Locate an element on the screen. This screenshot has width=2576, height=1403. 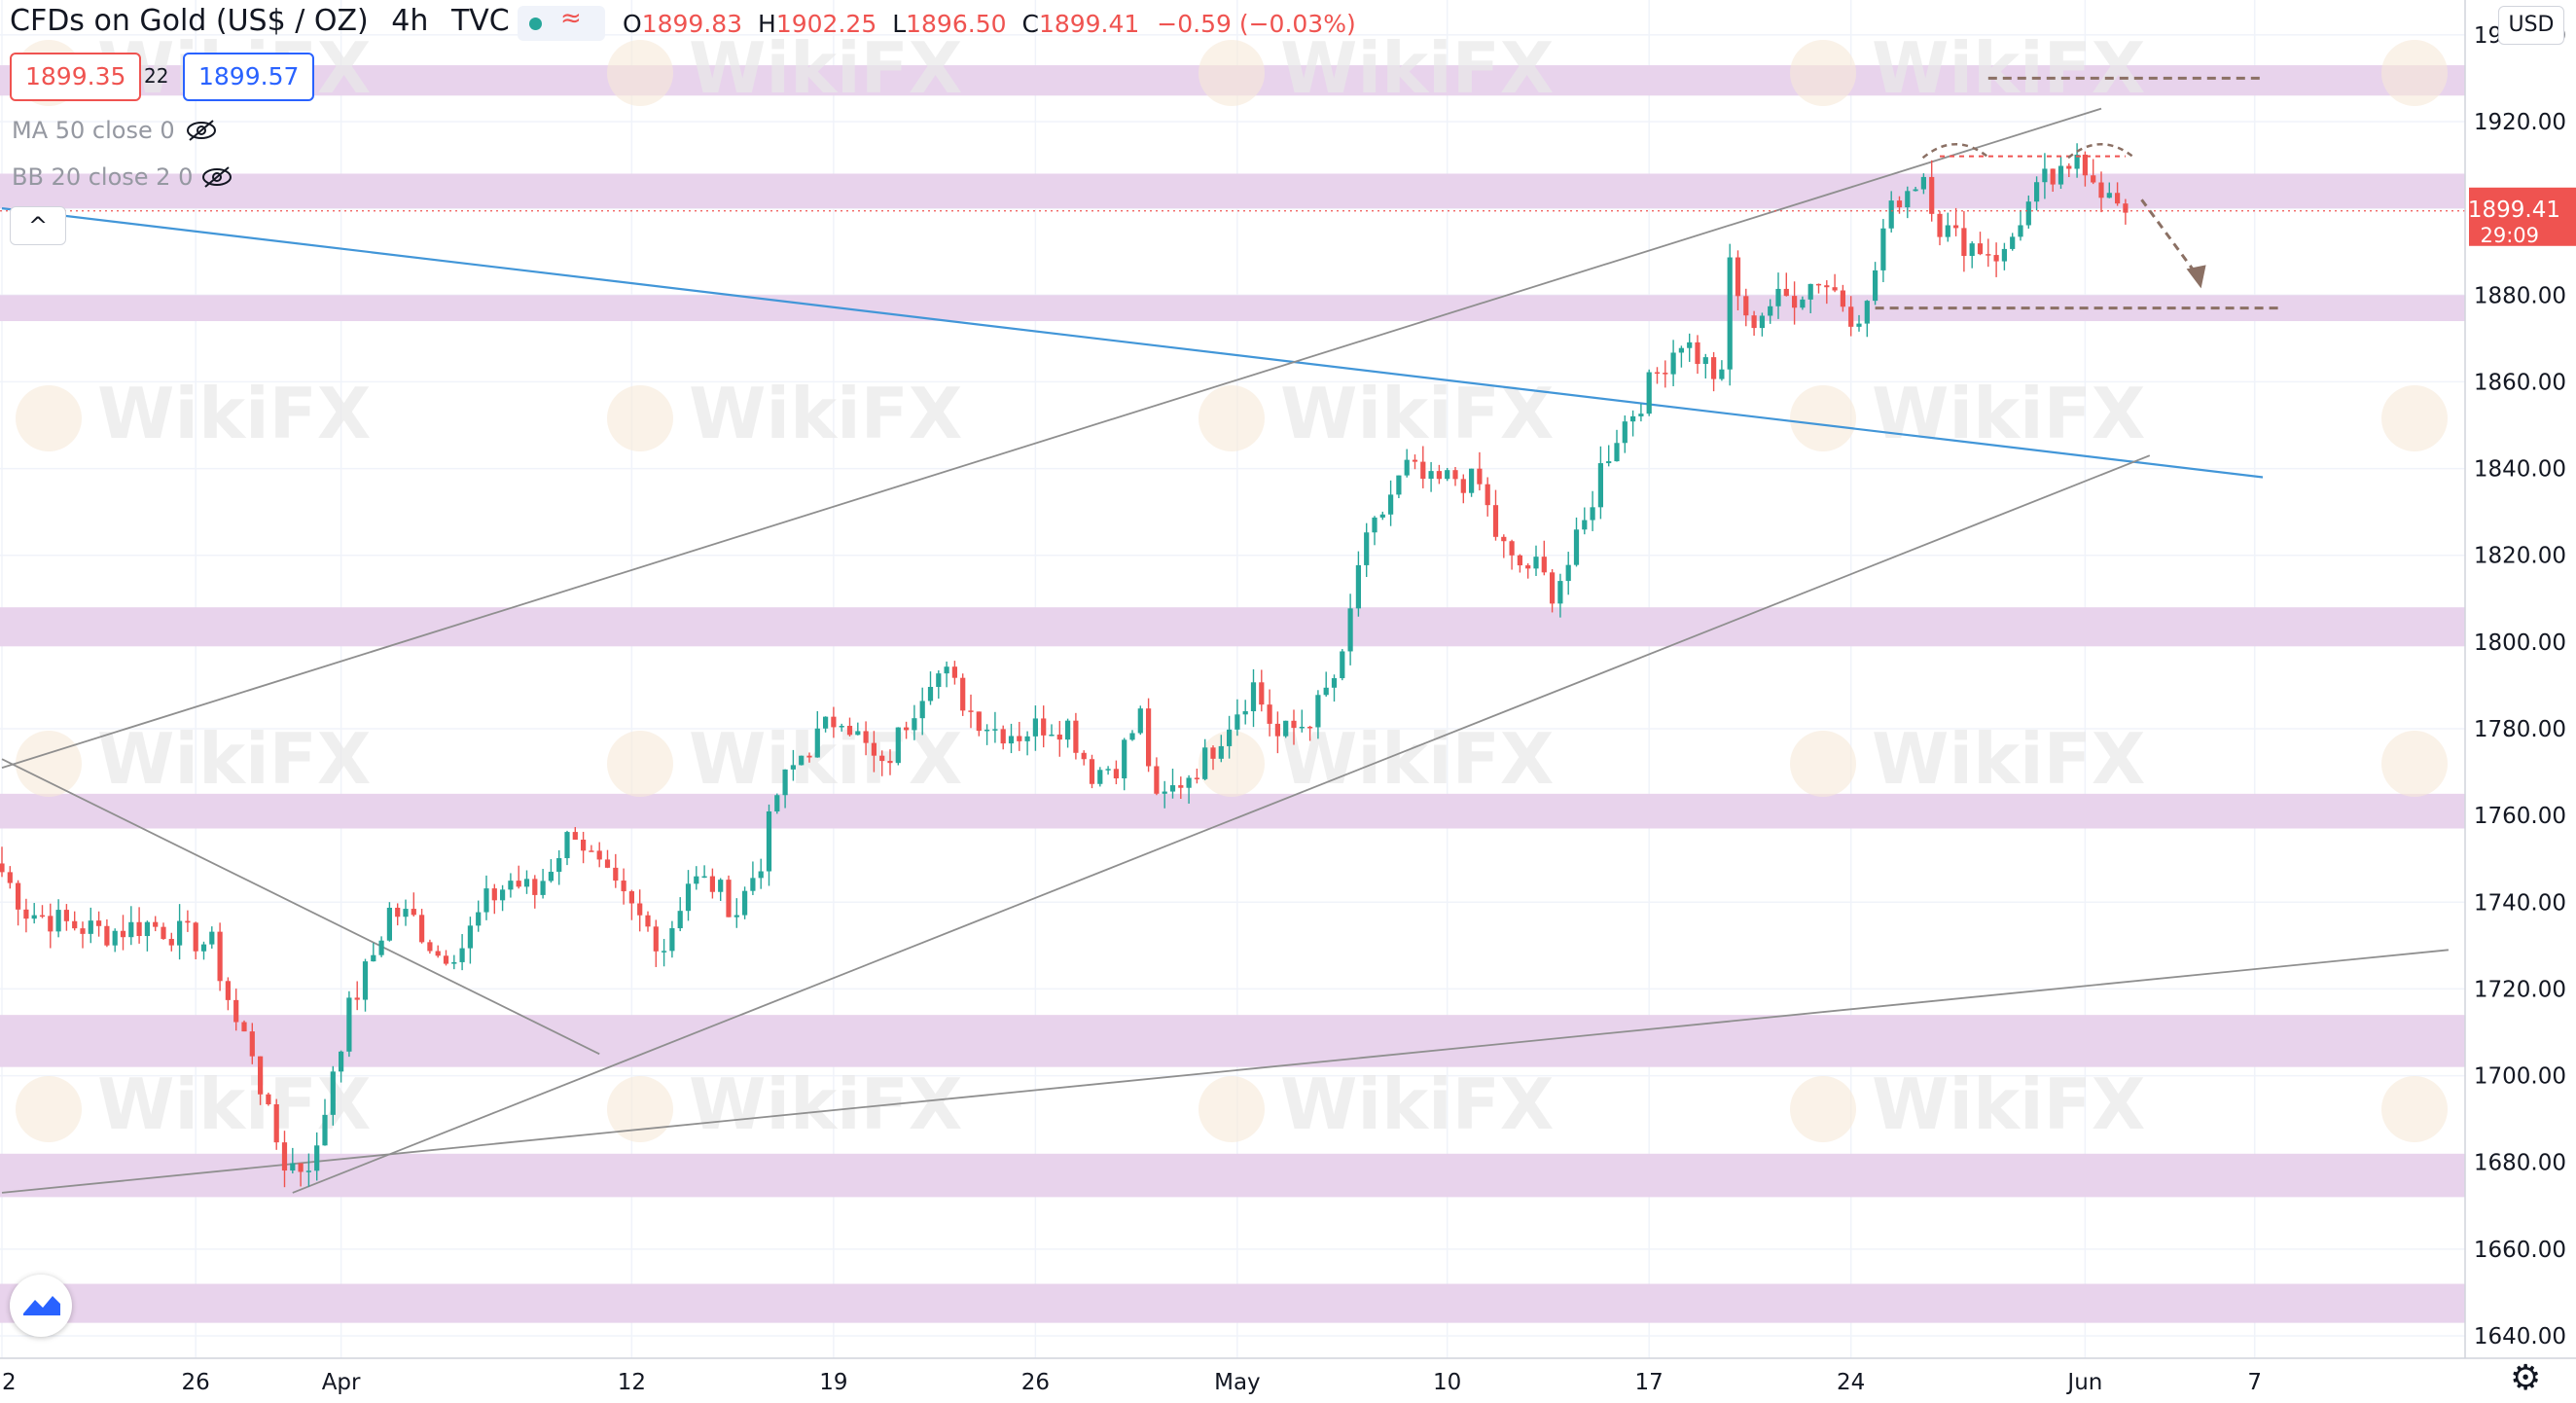
price-badge-value: 1899.41 is located at coordinates (2514, 210).